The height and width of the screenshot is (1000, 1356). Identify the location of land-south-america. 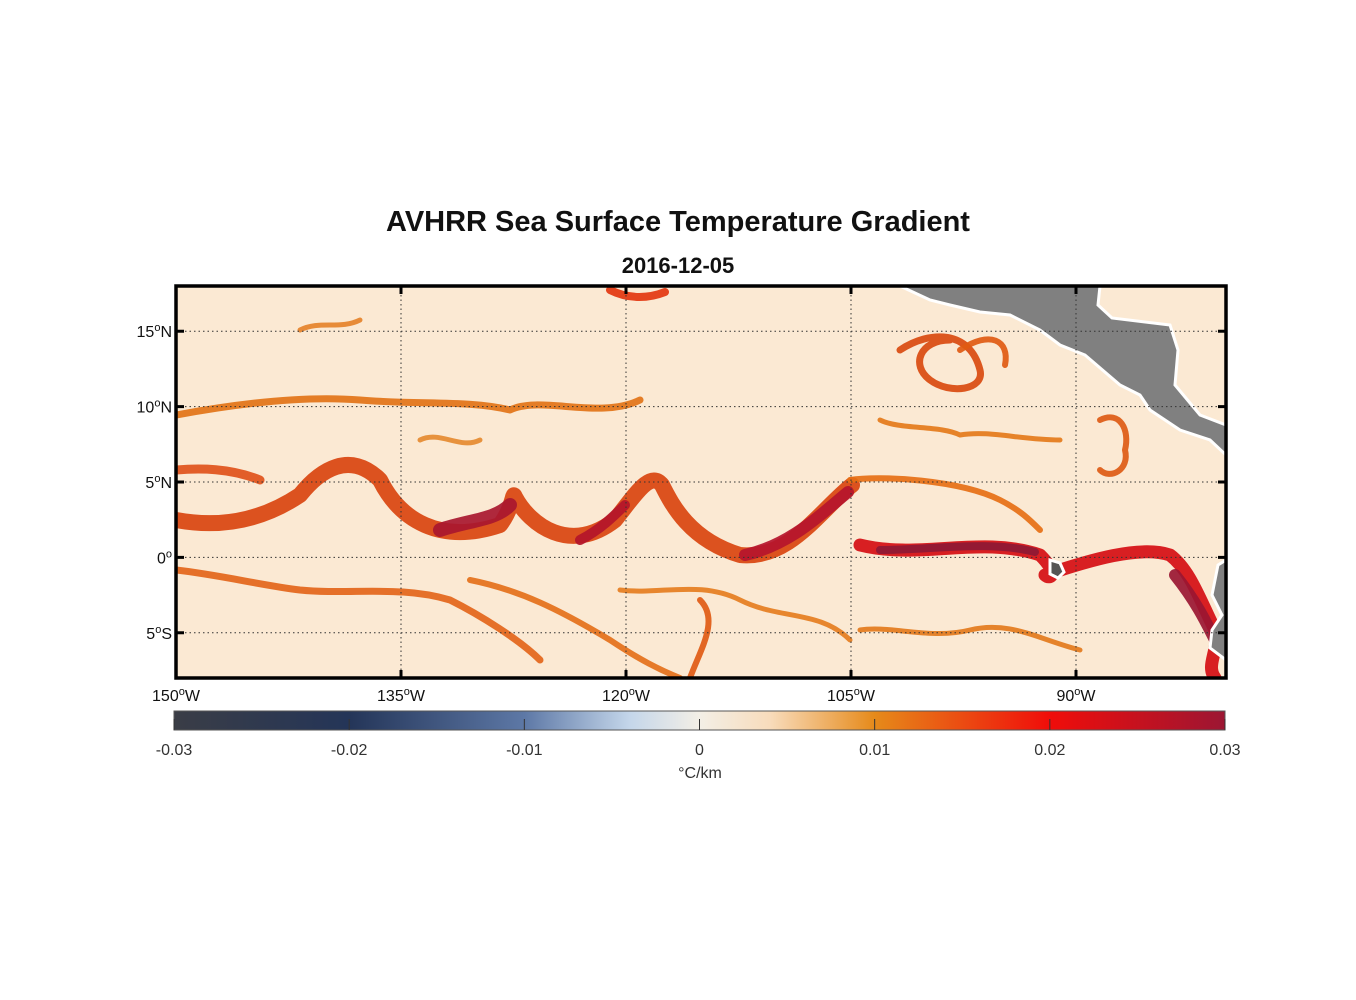
(1217, 610).